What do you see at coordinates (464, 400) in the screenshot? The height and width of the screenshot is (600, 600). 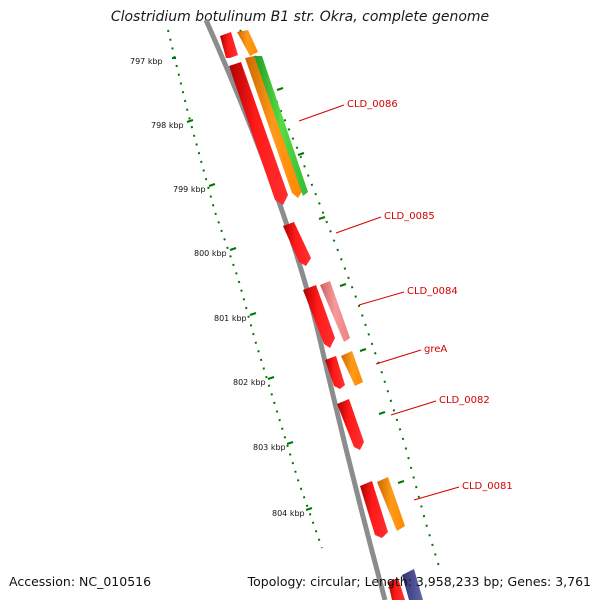 I see `gene-label-cld-0082: CLD_0082` at bounding box center [464, 400].